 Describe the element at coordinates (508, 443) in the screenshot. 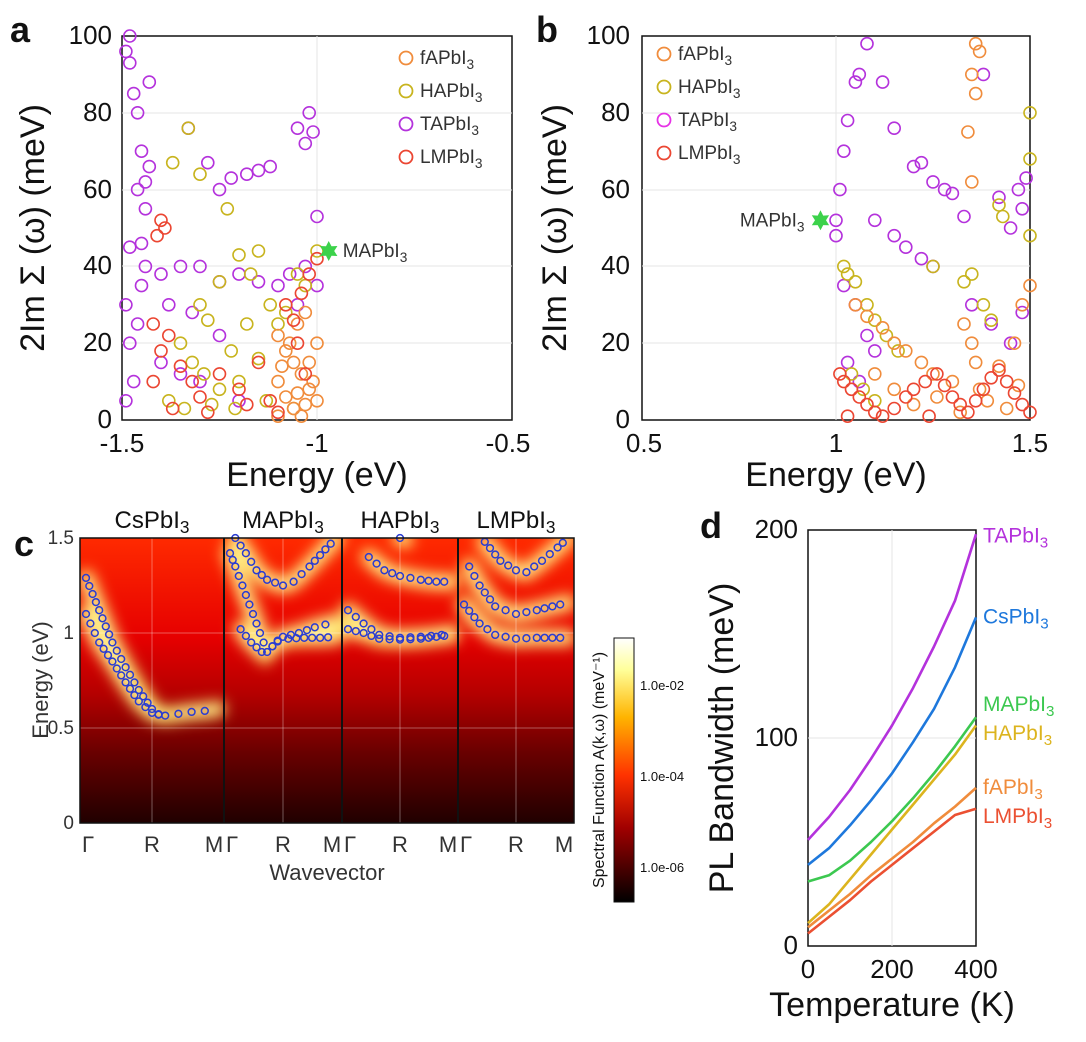

I see `a-xtick: -0.5` at that location.